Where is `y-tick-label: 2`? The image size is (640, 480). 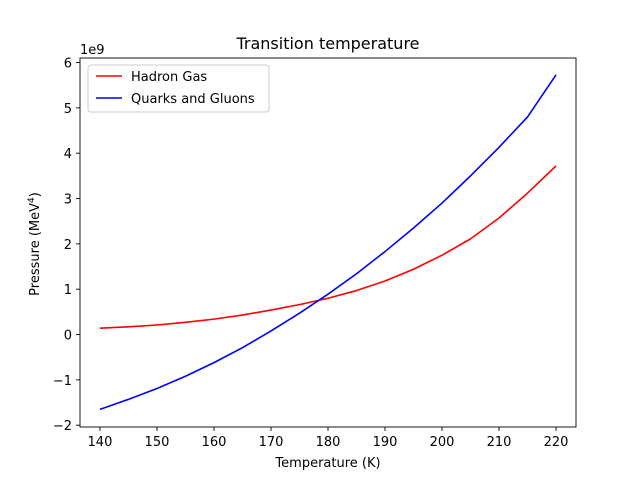
y-tick-label: 2 is located at coordinates (68, 245).